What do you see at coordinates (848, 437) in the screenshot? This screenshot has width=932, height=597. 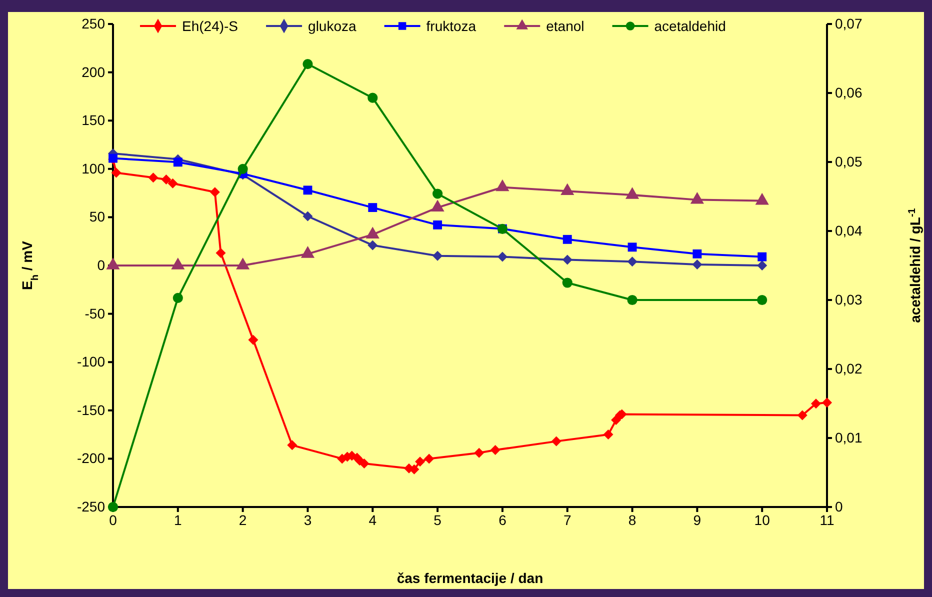 I see `y2-tick-label: 0,01` at bounding box center [848, 437].